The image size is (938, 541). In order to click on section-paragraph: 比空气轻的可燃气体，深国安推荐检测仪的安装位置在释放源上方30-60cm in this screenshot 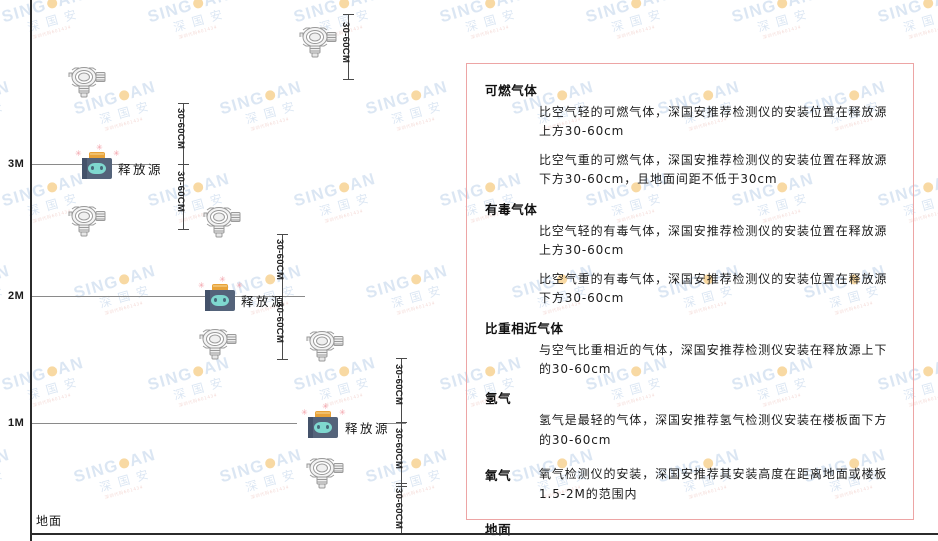, I will do `click(713, 122)`.